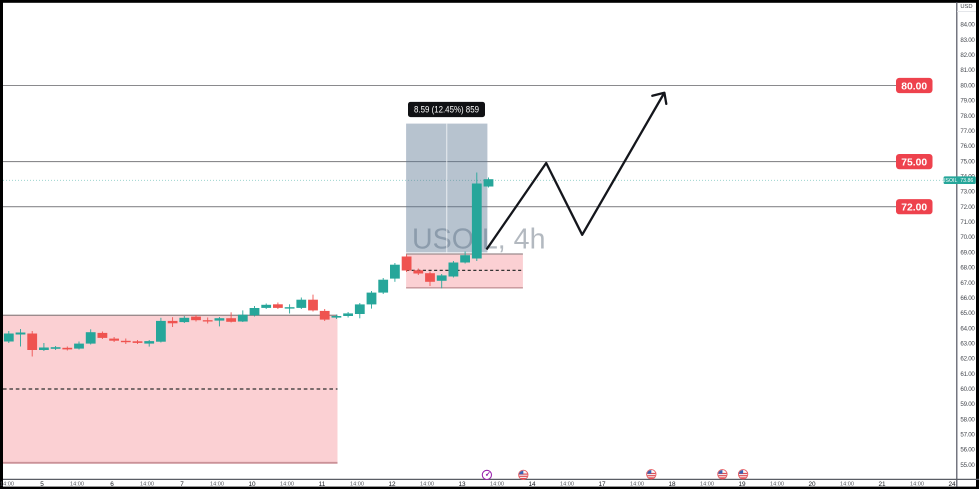  What do you see at coordinates (967, 344) in the screenshot?
I see `svg-text: 63.00` at bounding box center [967, 344].